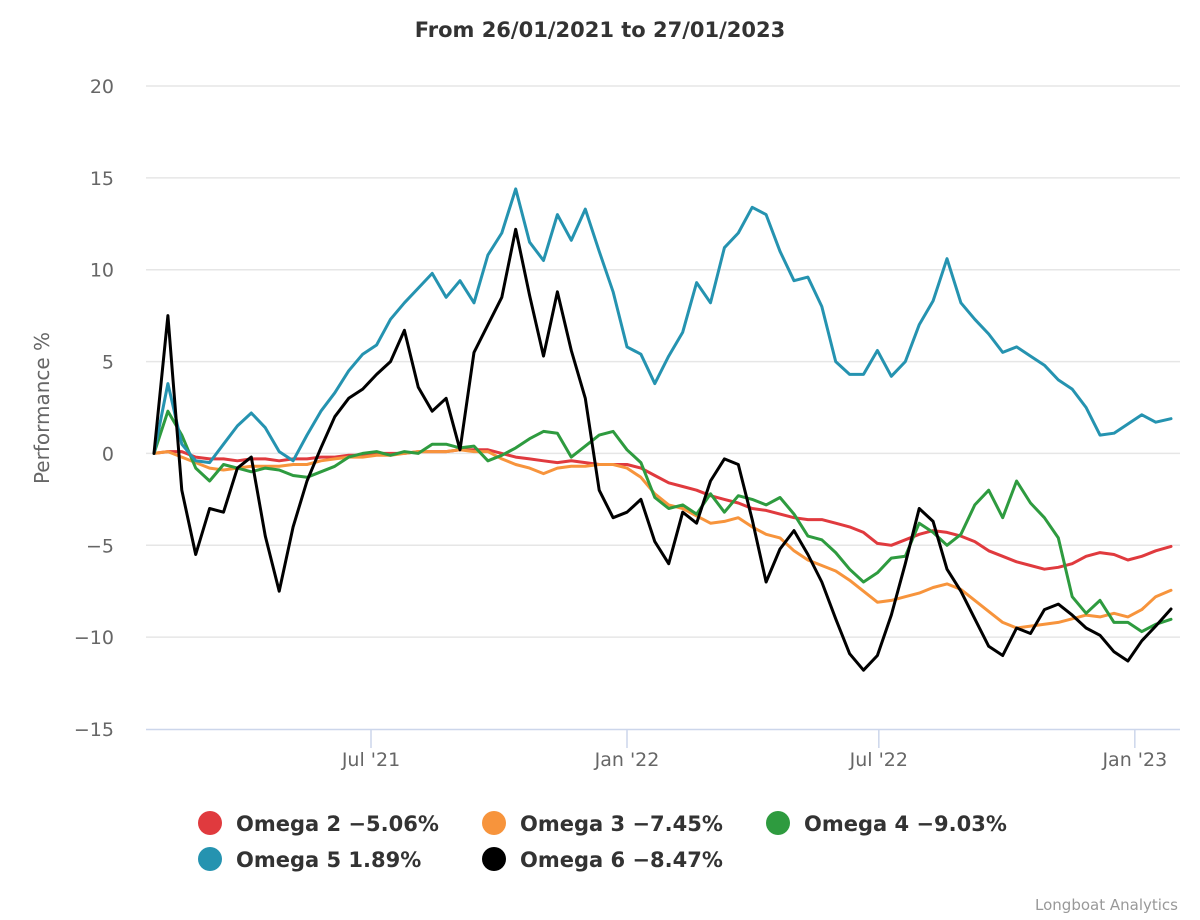 The width and height of the screenshot is (1200, 920). What do you see at coordinates (102, 87) in the screenshot?
I see `y-tick-label: 20` at bounding box center [102, 87].